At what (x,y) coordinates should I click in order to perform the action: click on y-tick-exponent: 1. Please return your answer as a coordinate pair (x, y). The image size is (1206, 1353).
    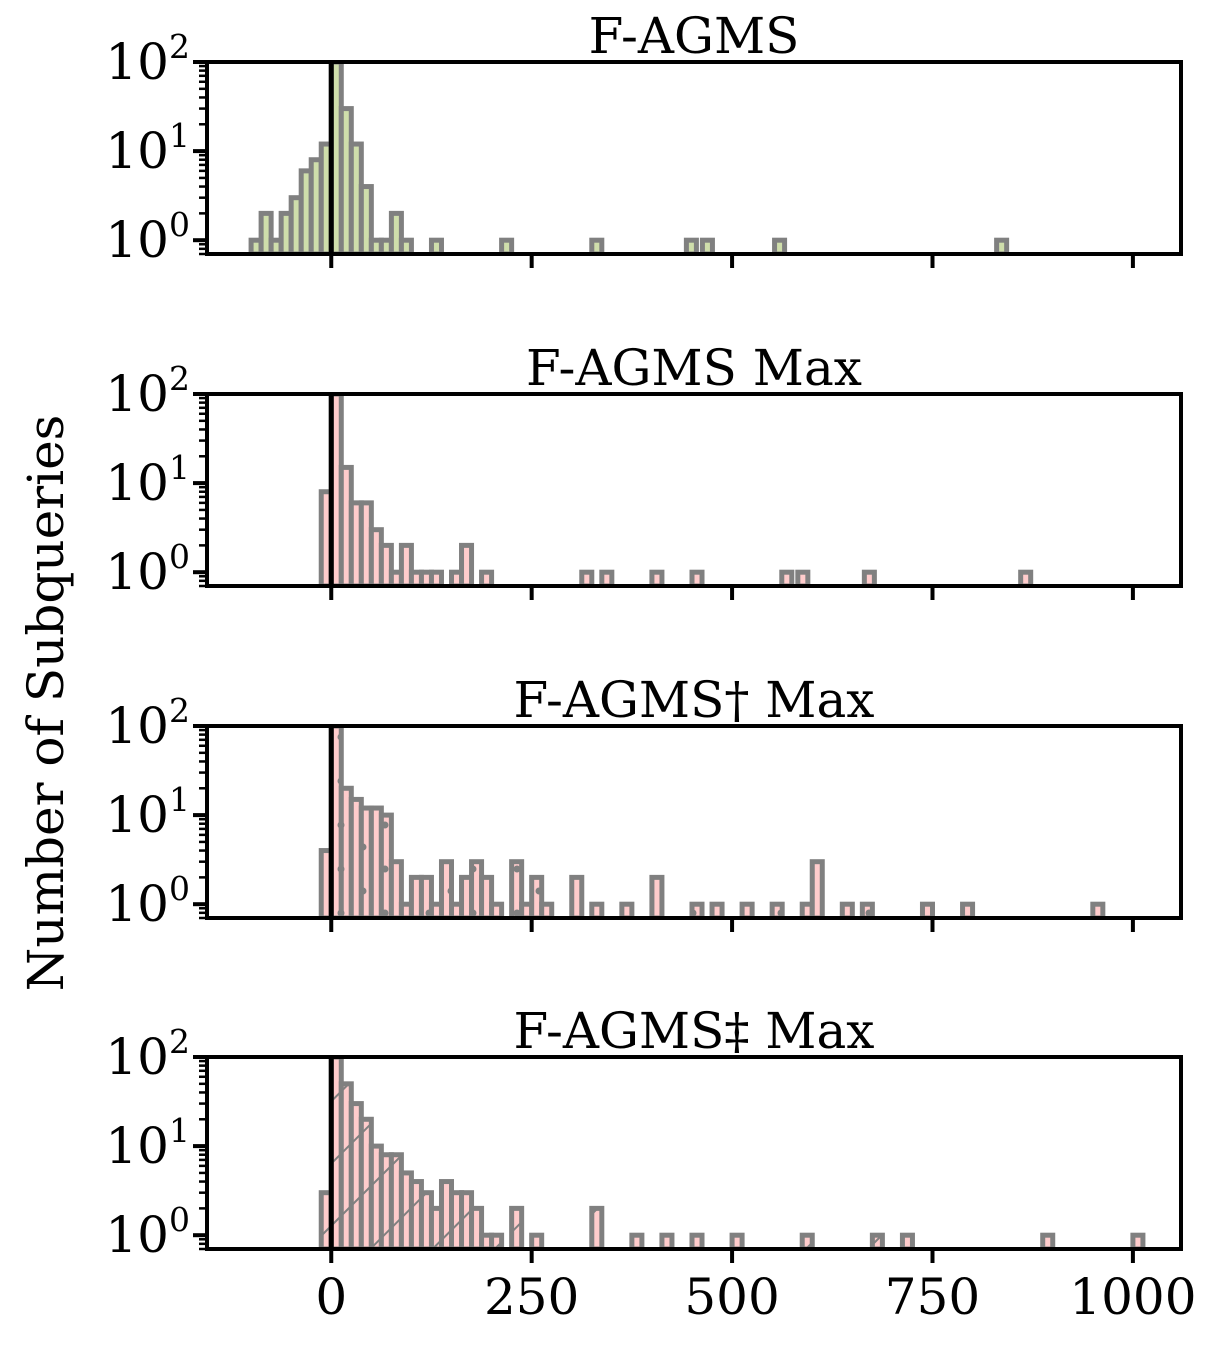
    Looking at the image, I should click on (179, 1130).